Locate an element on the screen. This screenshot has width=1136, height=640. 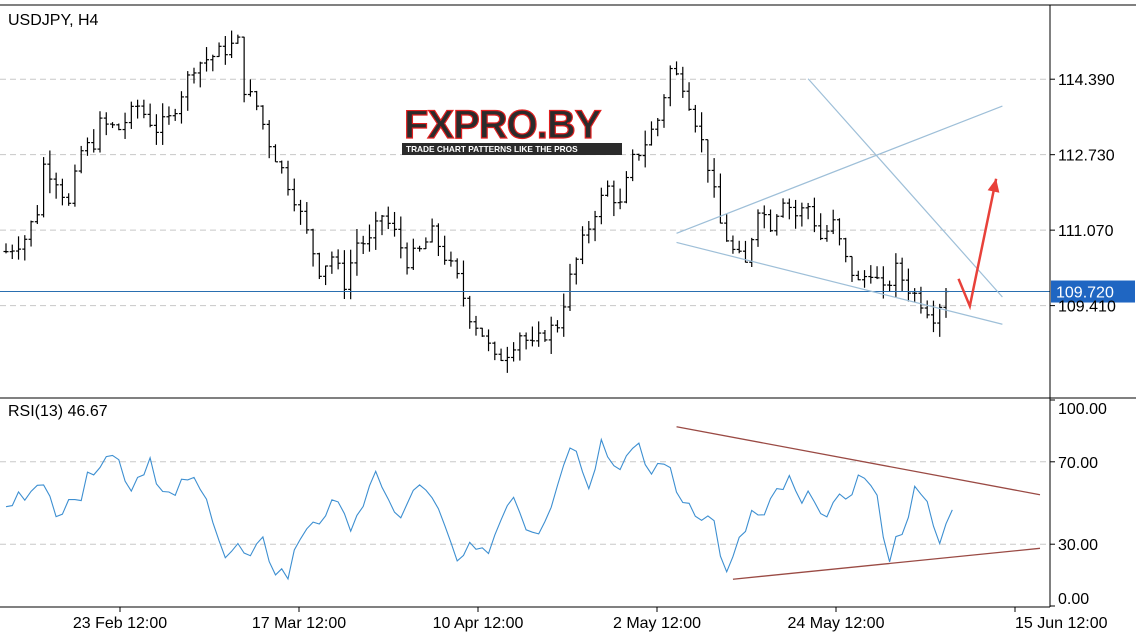
price-tick-label: 114.390 is located at coordinates (1086, 80).